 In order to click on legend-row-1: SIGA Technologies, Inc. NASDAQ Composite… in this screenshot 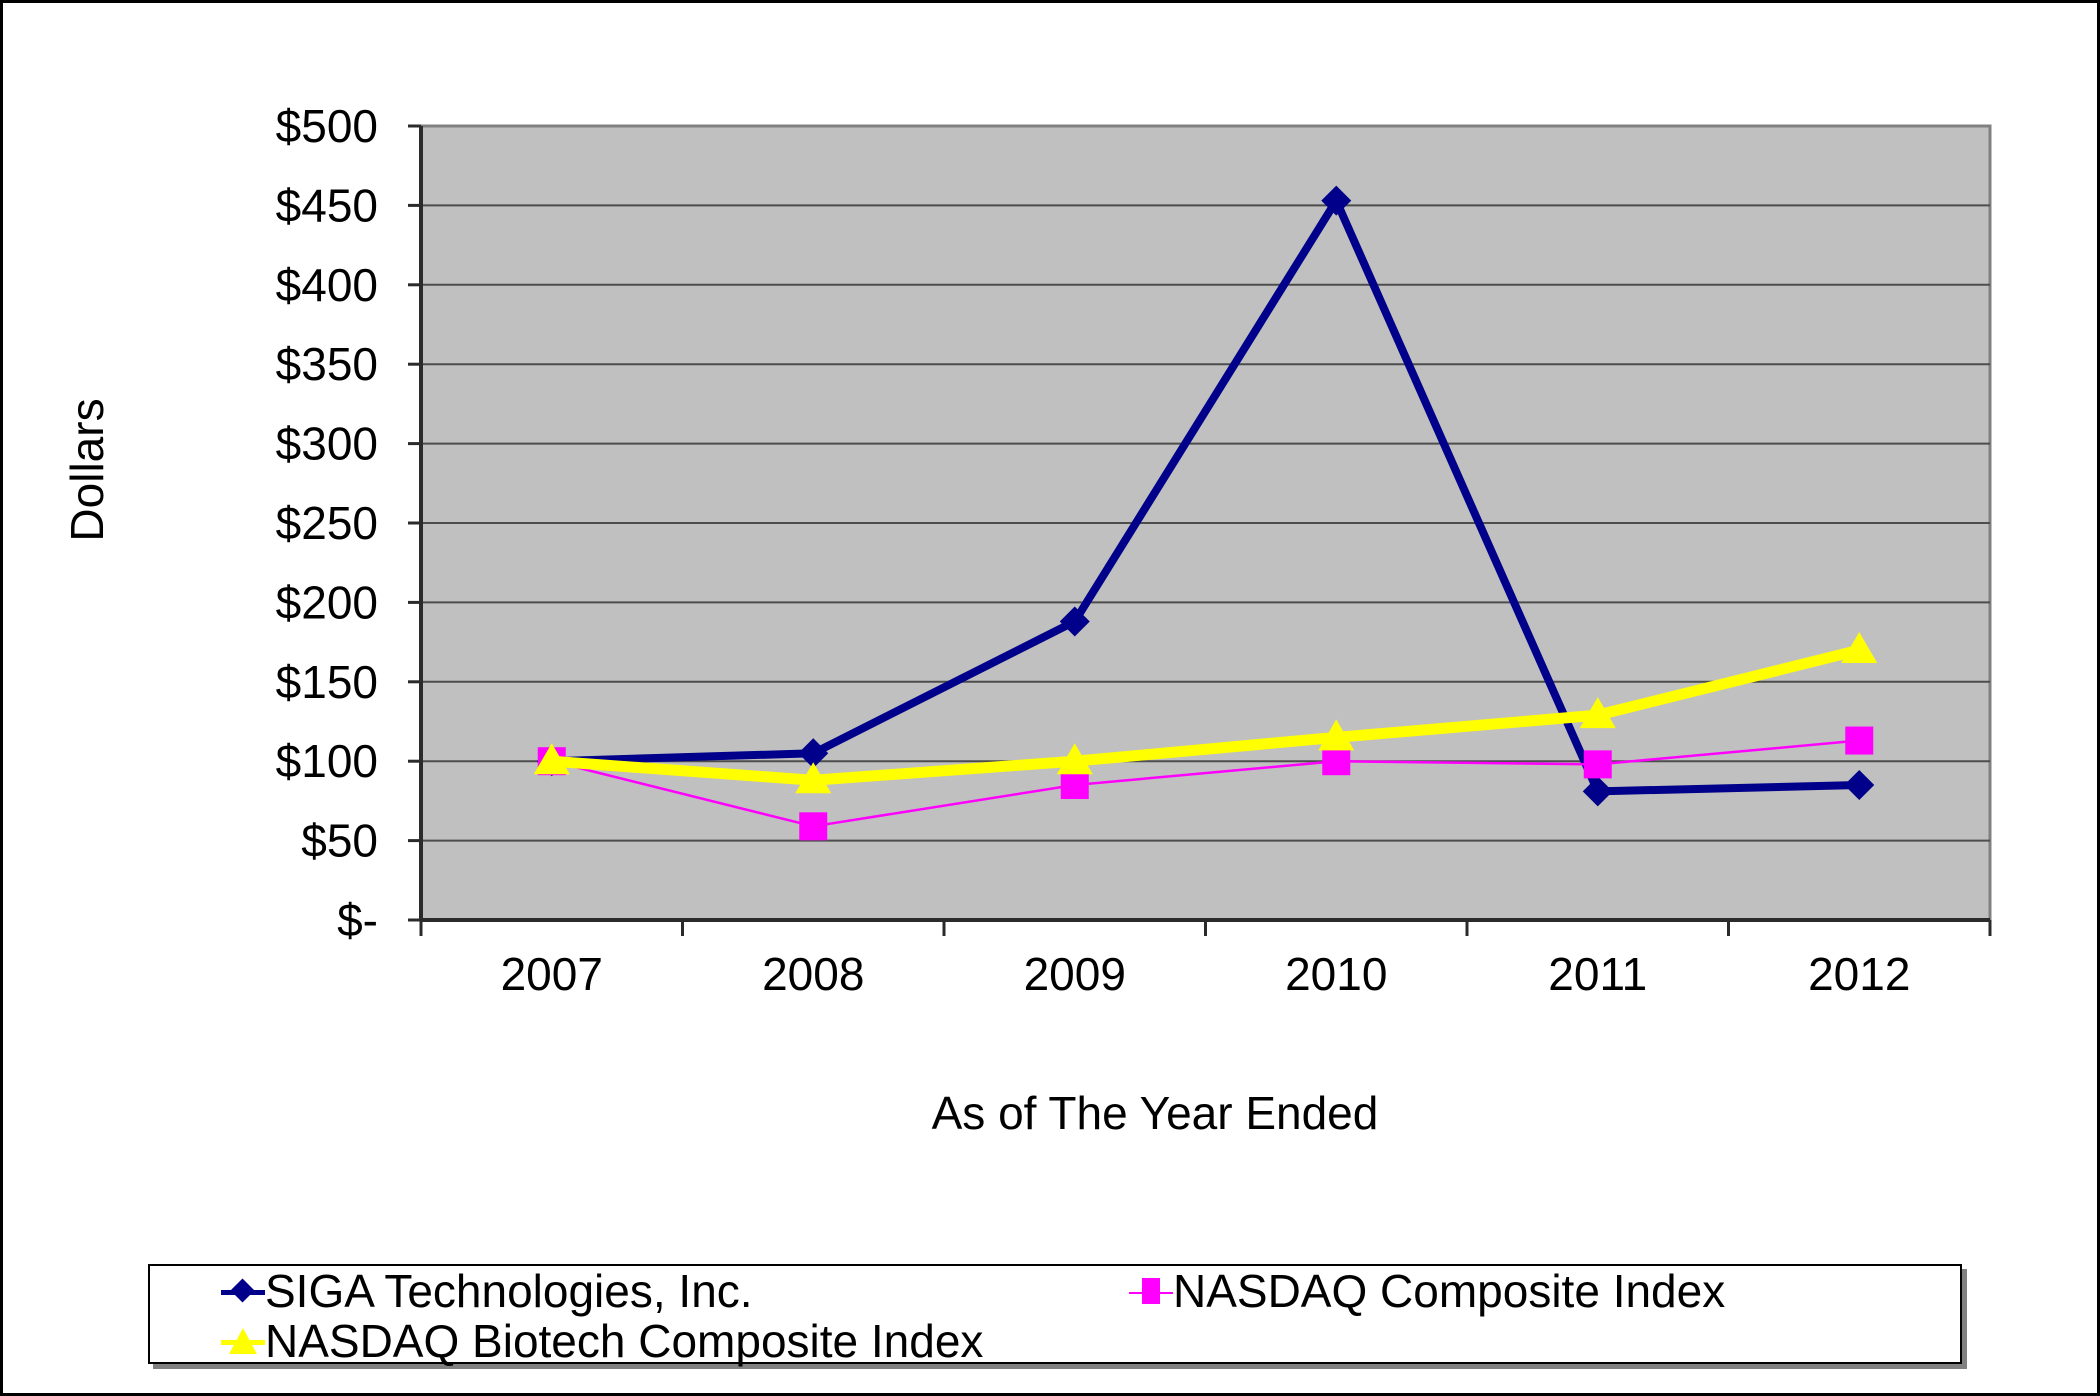, I will do `click(1055, 1291)`.